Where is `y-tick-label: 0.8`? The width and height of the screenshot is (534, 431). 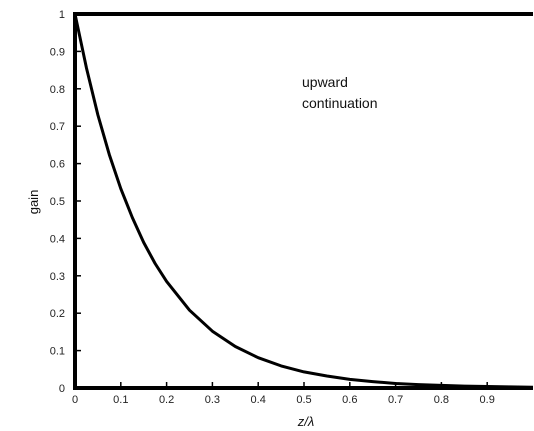 y-tick-label: 0.8 is located at coordinates (57, 90).